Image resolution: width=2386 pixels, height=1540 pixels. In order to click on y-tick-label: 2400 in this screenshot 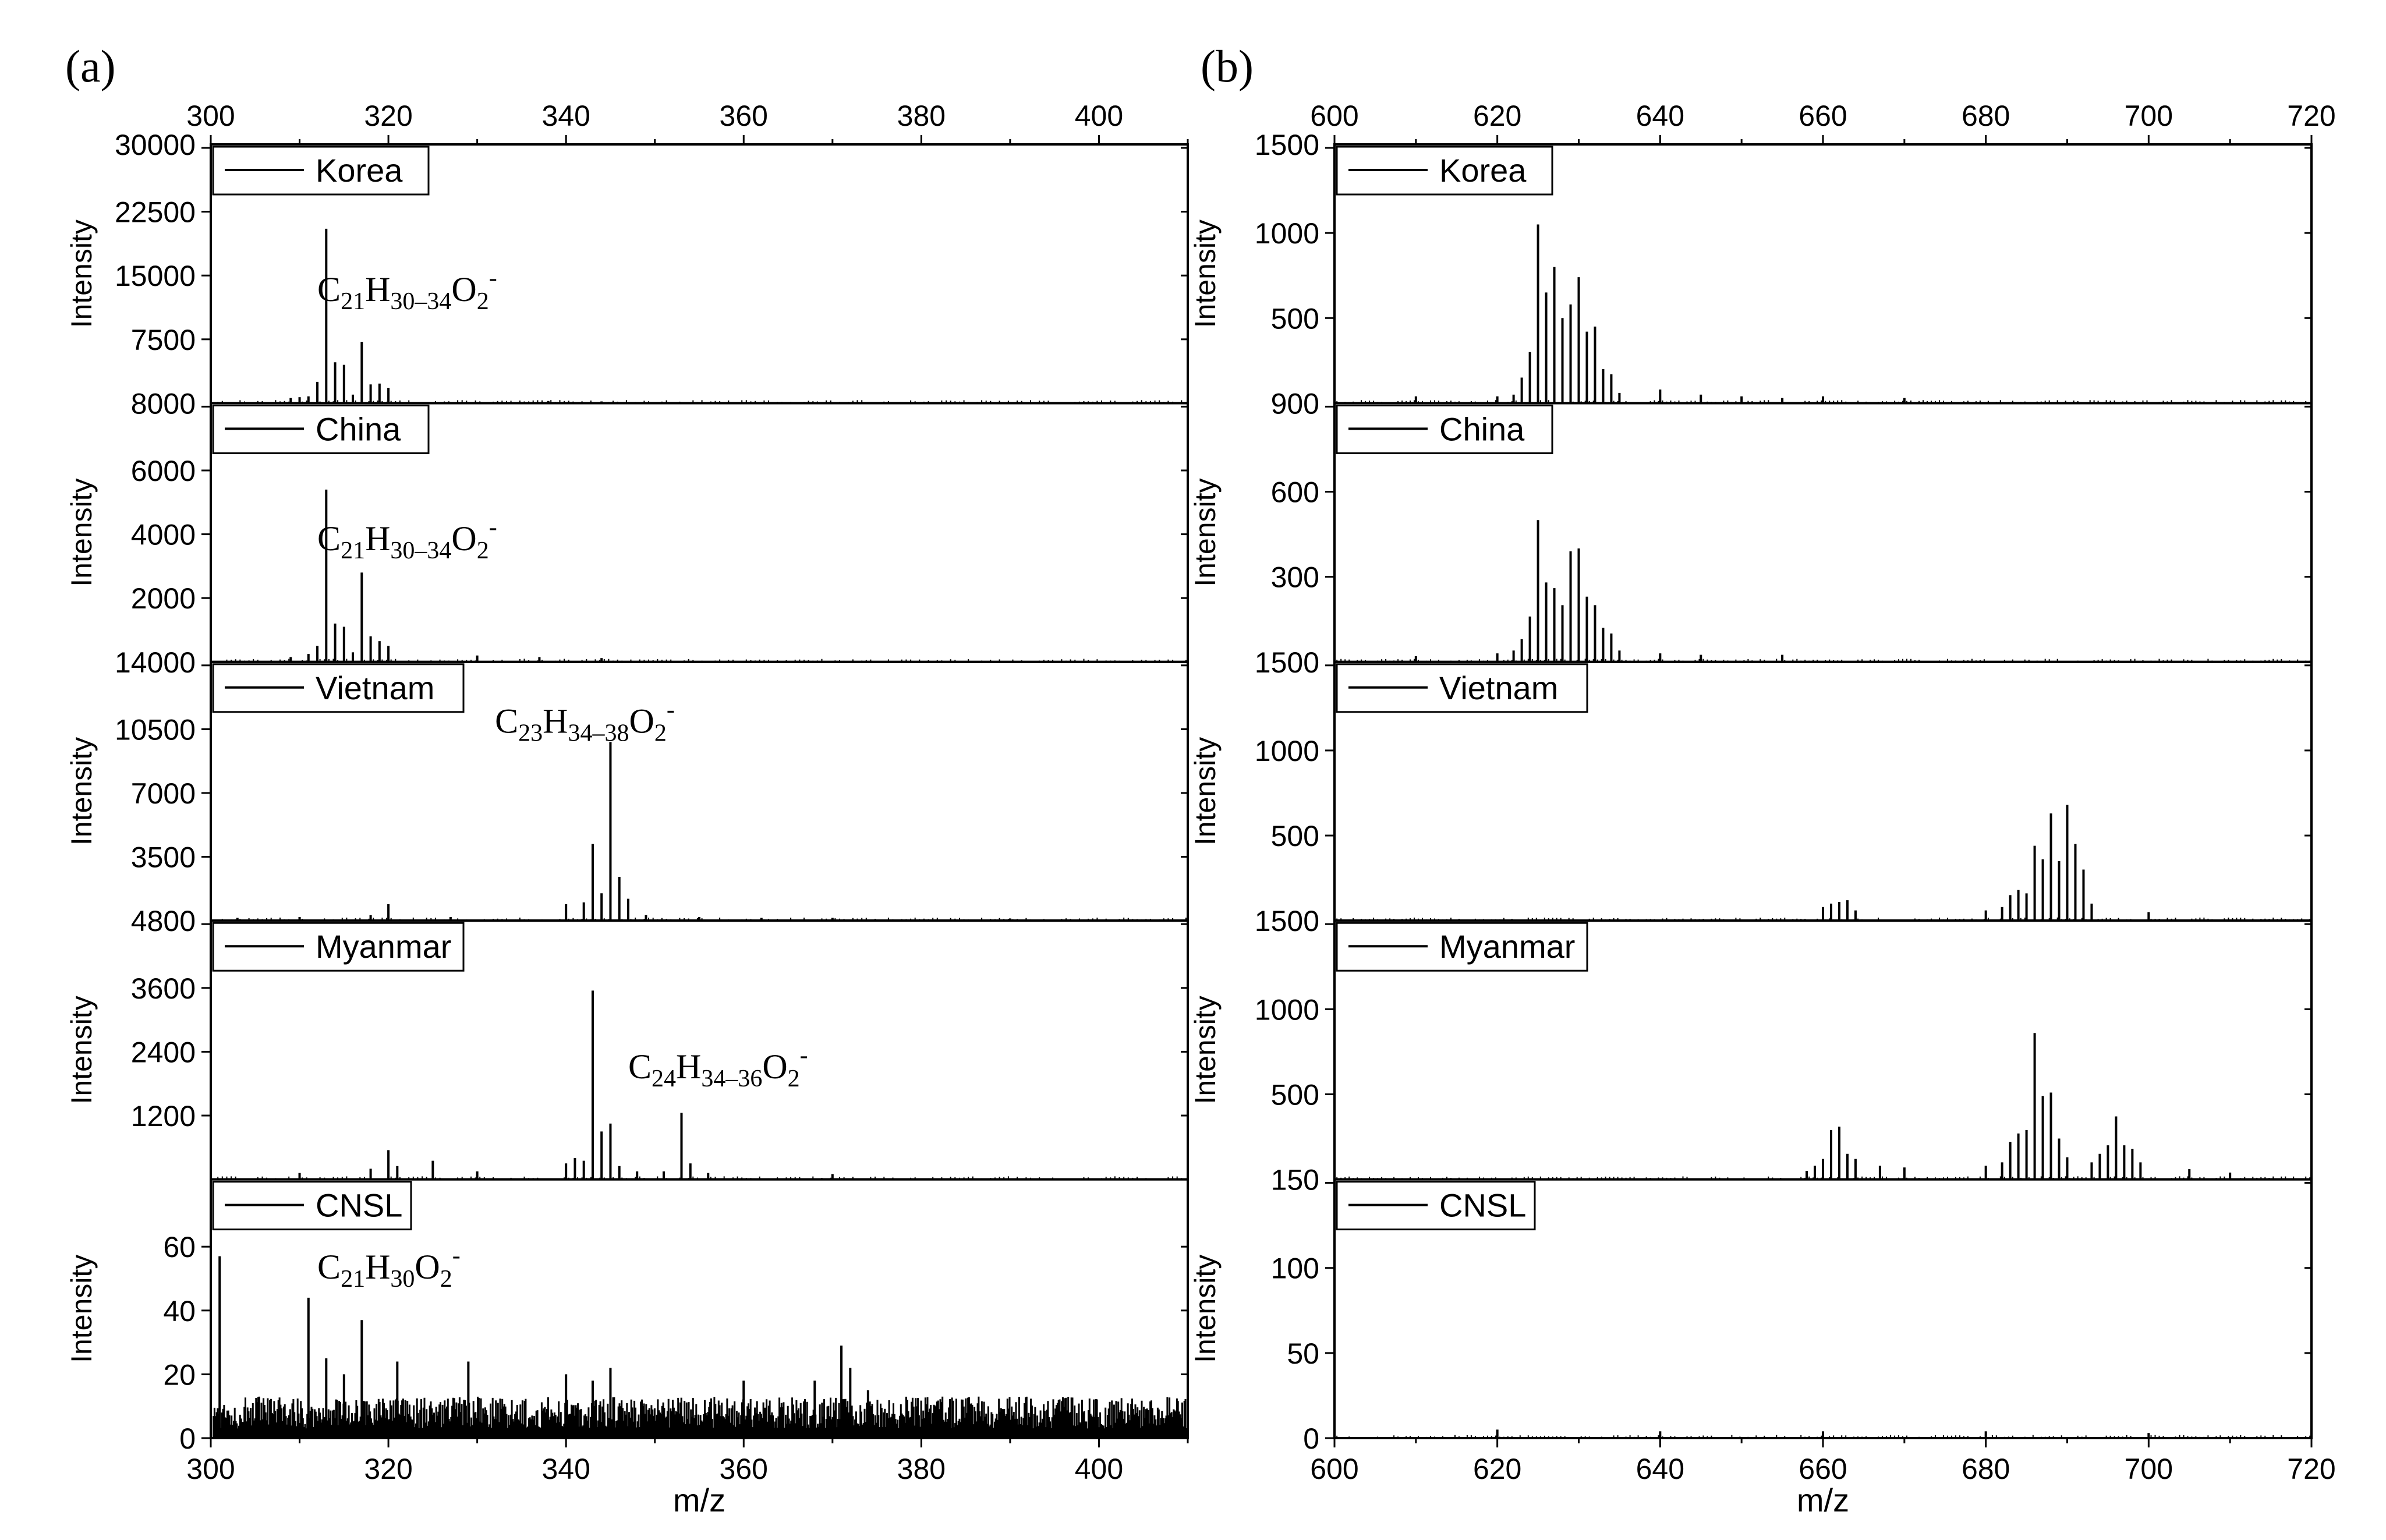, I will do `click(163, 1052)`.